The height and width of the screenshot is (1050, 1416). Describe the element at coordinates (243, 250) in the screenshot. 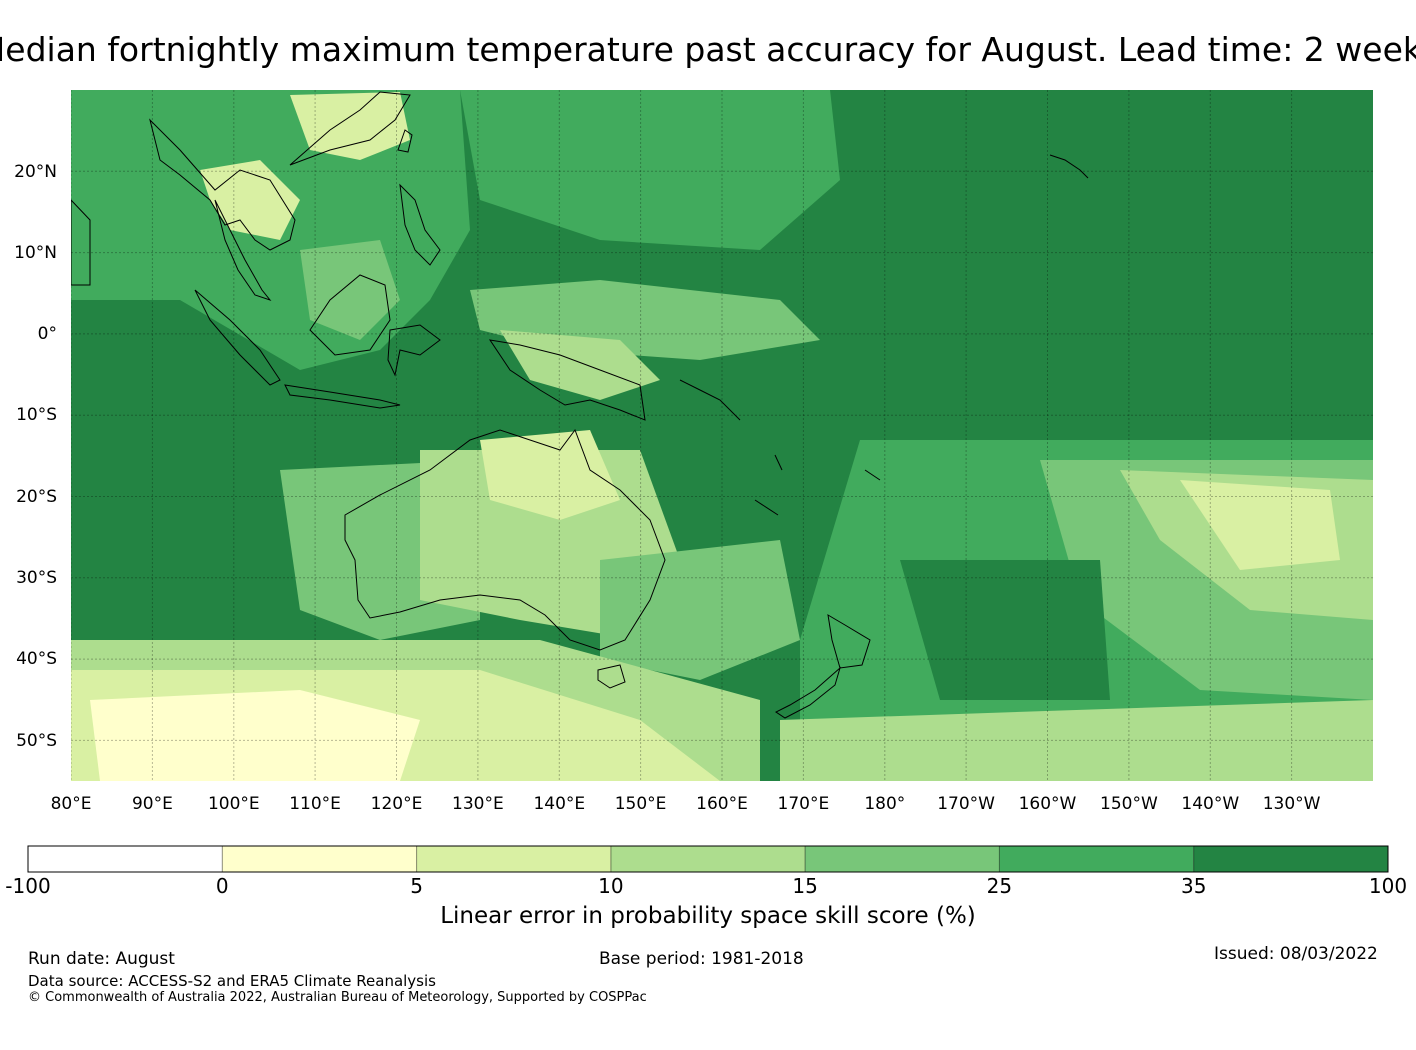

I see `coastline-malay-peninsula` at that location.